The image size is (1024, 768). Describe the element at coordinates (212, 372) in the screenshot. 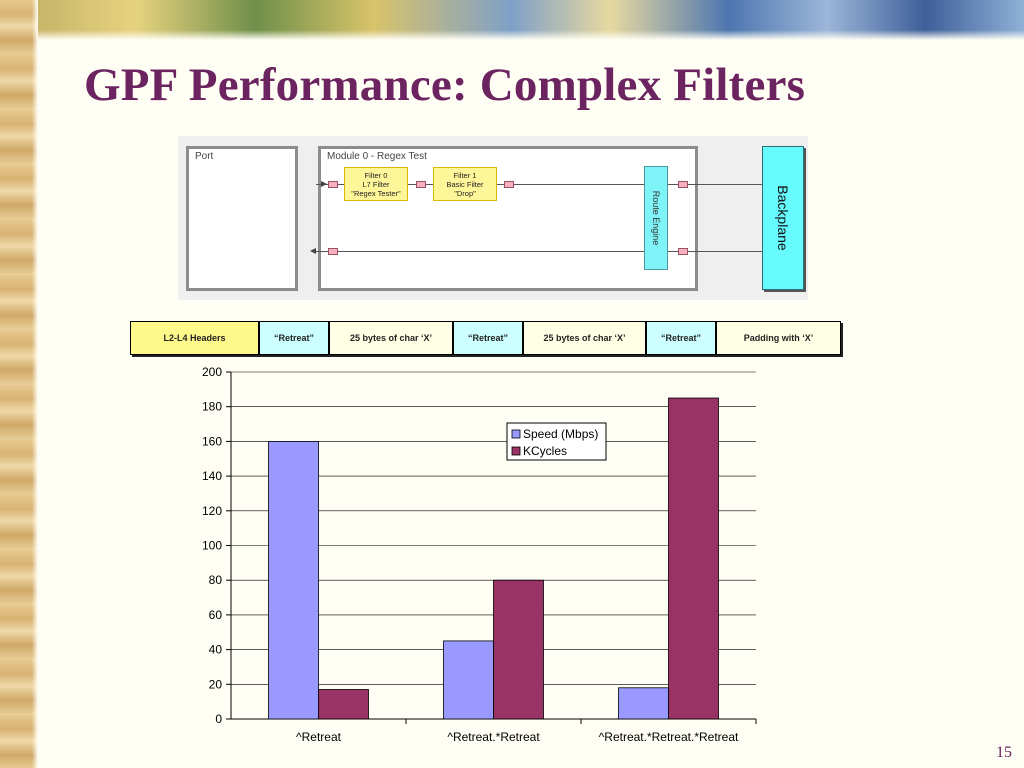

I see `y-tick-label: 200` at that location.